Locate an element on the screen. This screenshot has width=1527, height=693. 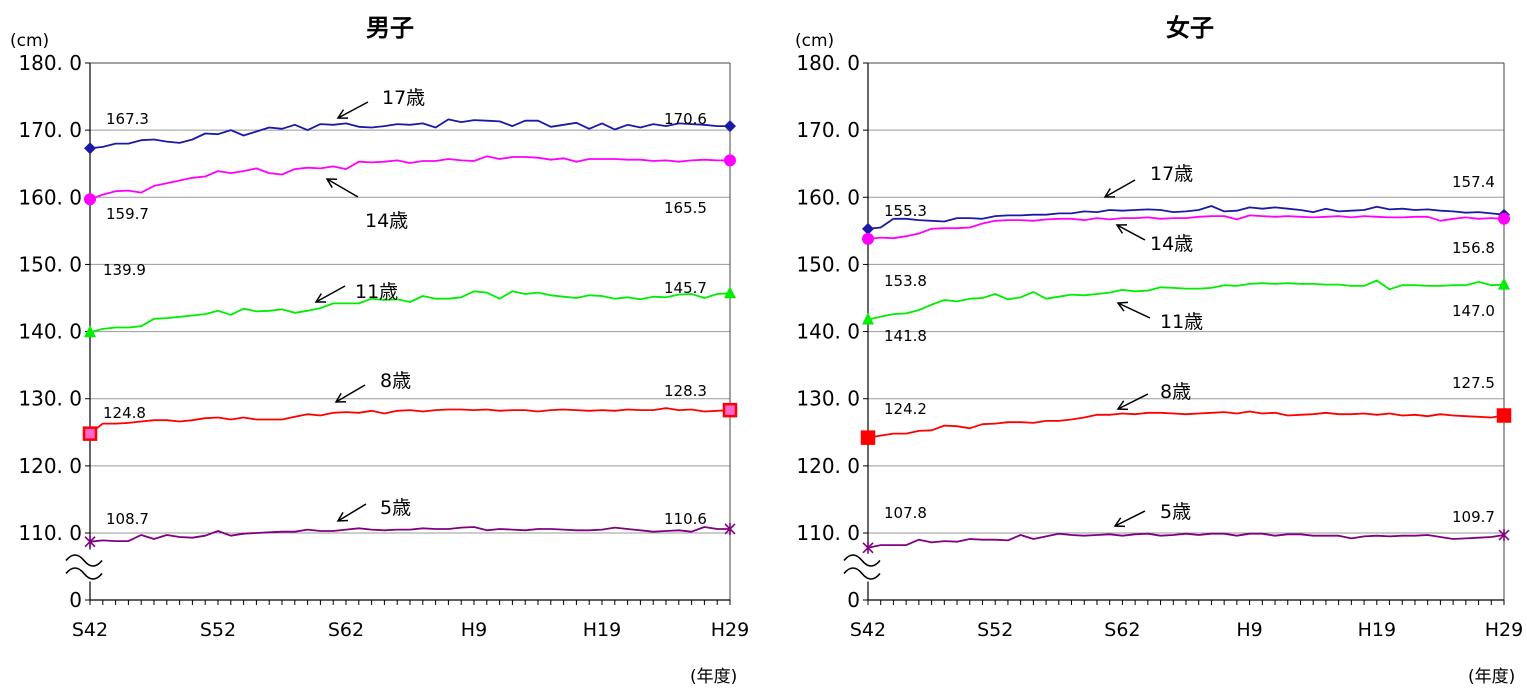
start-value-label: 141.8 is located at coordinates (905, 336).